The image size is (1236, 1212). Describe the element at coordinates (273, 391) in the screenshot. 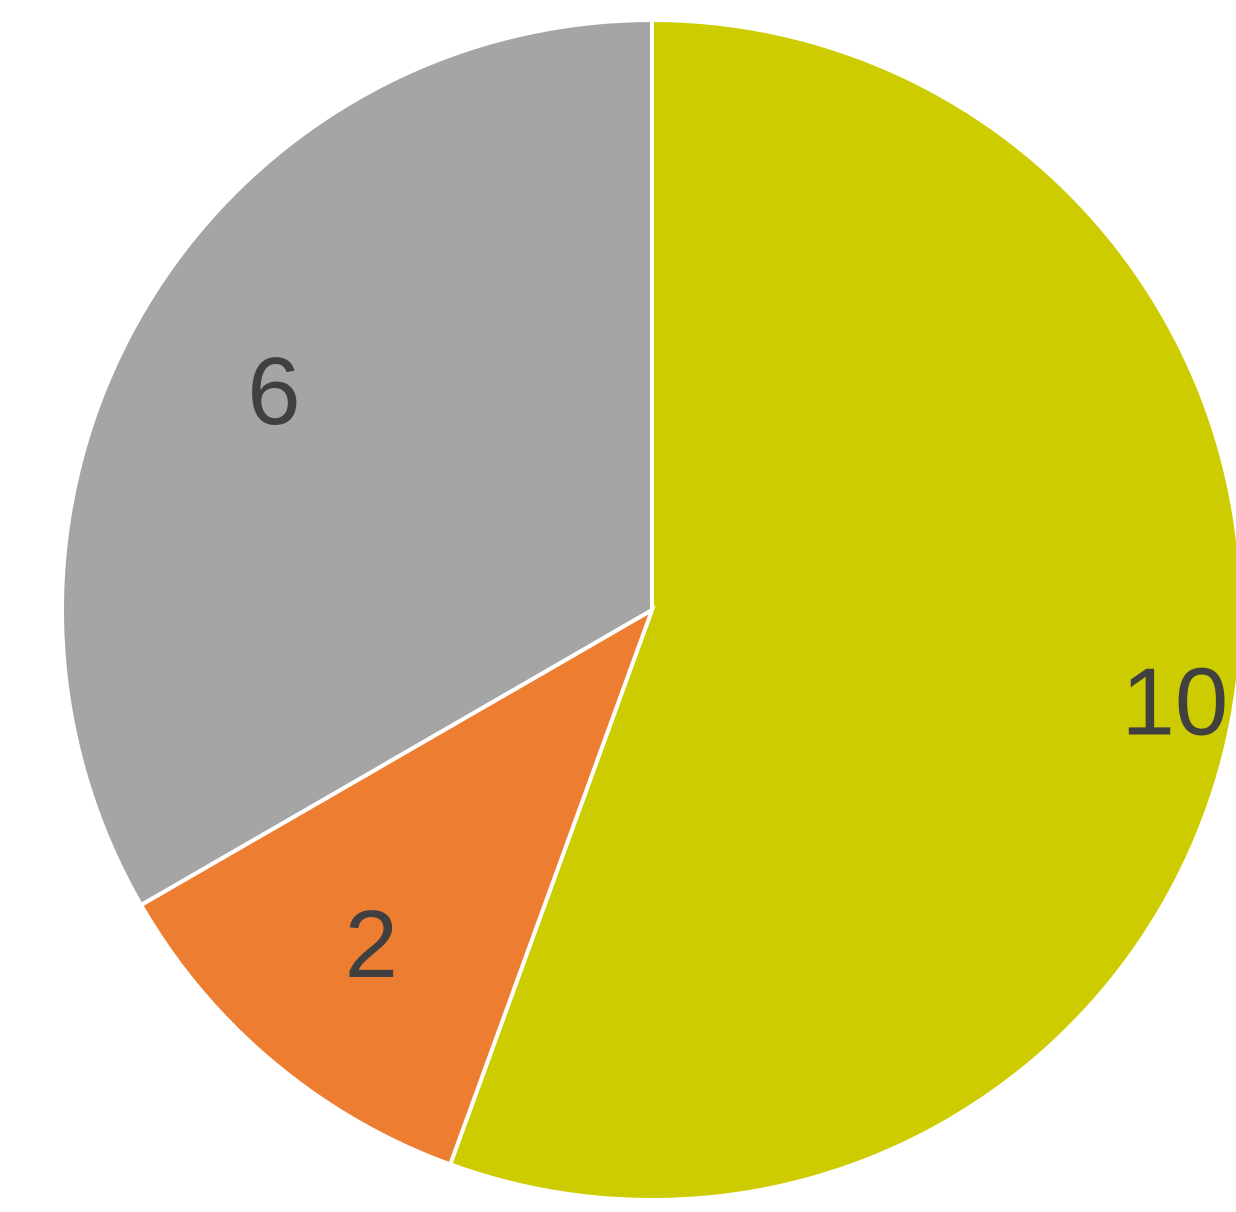

I see `data-label-6: 6` at that location.